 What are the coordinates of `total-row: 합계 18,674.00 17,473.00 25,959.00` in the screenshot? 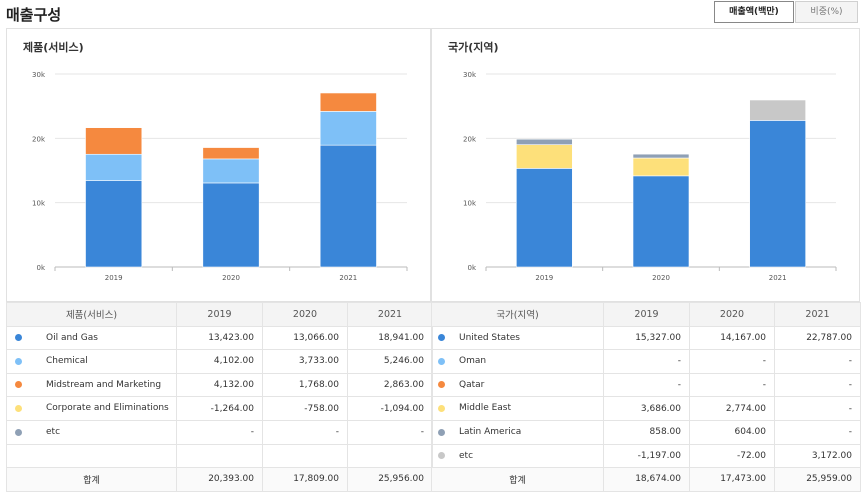 It's located at (646, 479).